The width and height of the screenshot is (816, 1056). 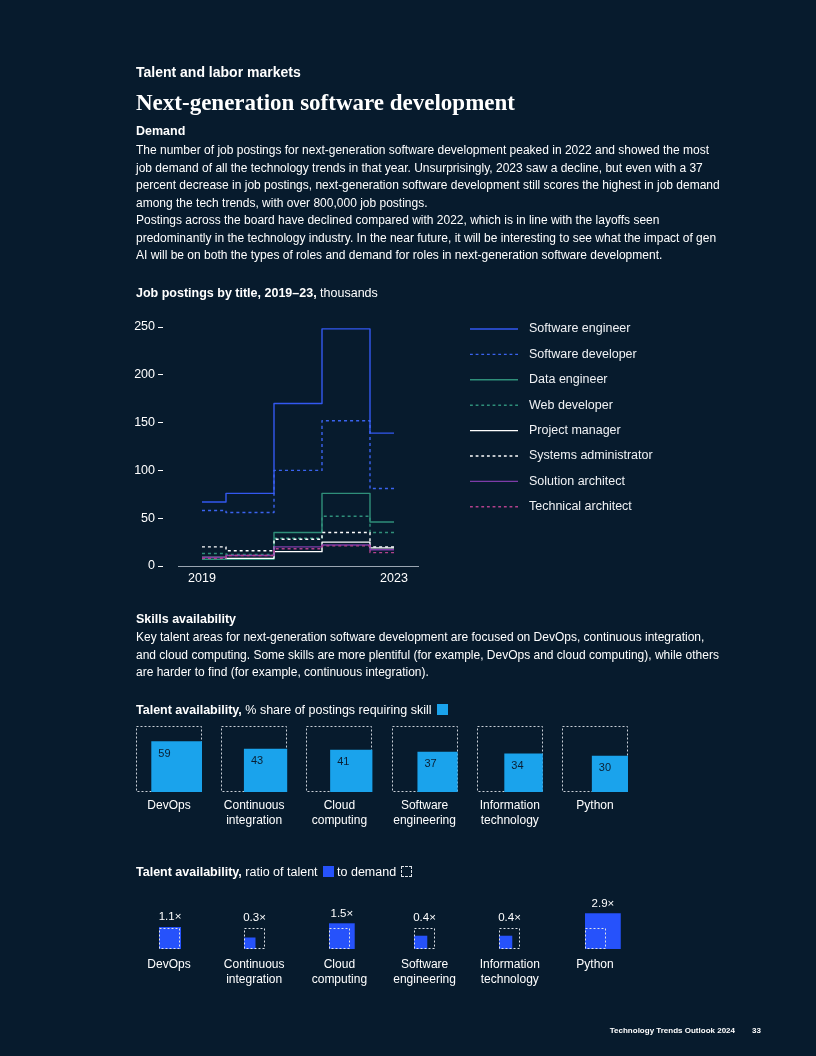 I want to click on legend-label: Systems administrator, so click(x=591, y=455).